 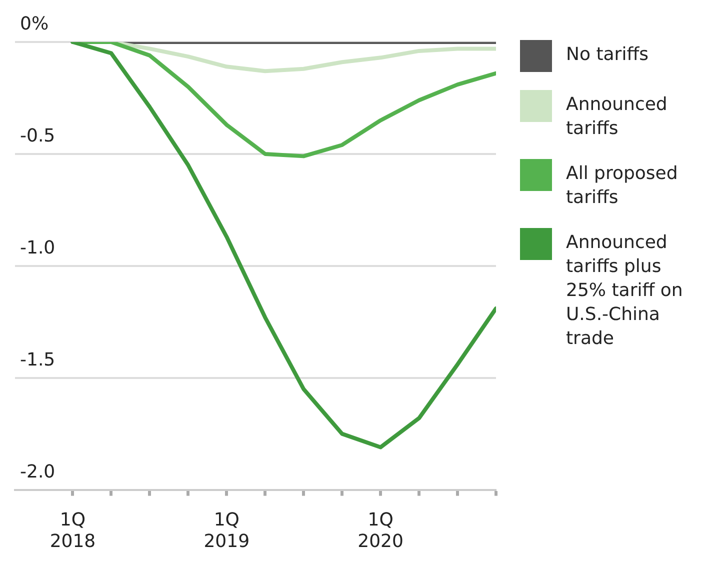 What do you see at coordinates (227, 530) in the screenshot?
I see `x-tick-label: 1Q 2019` at bounding box center [227, 530].